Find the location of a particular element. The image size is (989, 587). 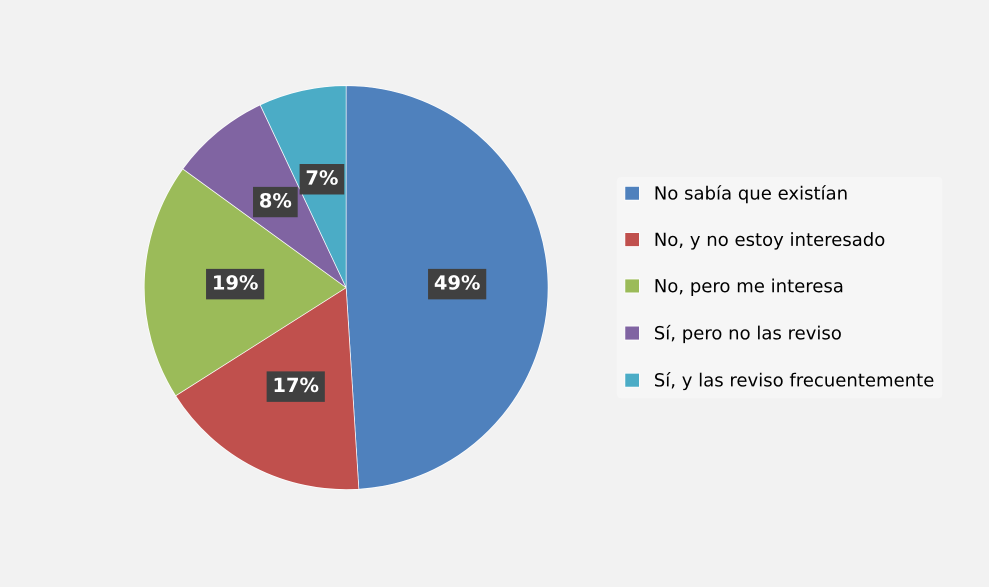

data-label: 8% is located at coordinates (276, 200).